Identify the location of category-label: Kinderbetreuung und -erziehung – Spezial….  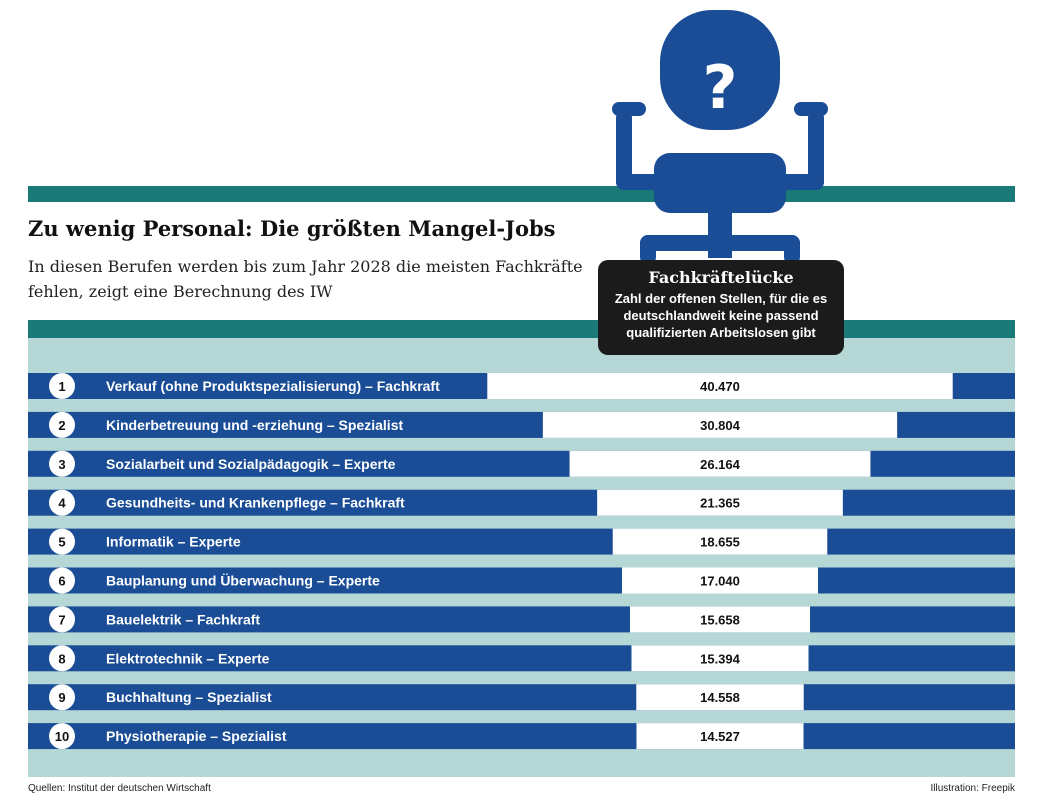
(254, 425).